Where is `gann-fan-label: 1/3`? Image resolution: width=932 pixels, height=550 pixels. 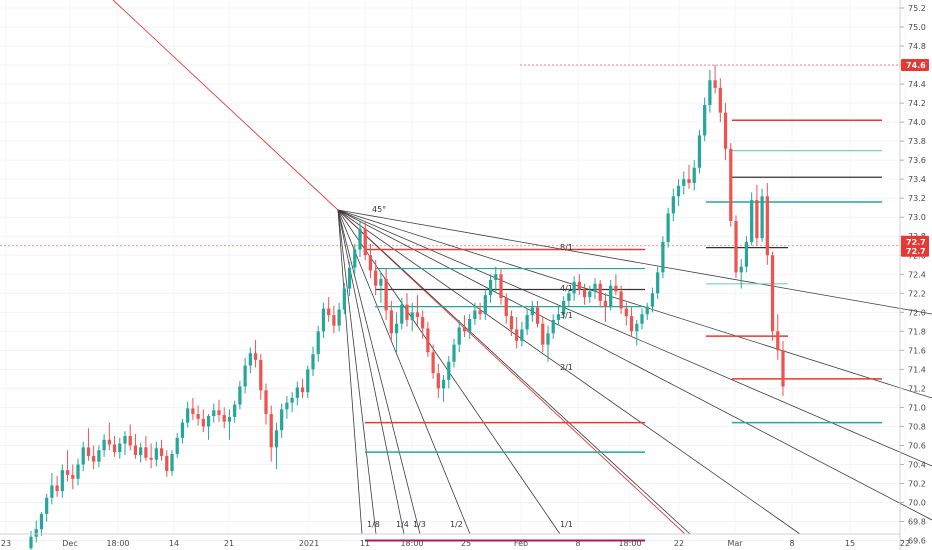
gann-fan-label: 1/3 is located at coordinates (419, 524).